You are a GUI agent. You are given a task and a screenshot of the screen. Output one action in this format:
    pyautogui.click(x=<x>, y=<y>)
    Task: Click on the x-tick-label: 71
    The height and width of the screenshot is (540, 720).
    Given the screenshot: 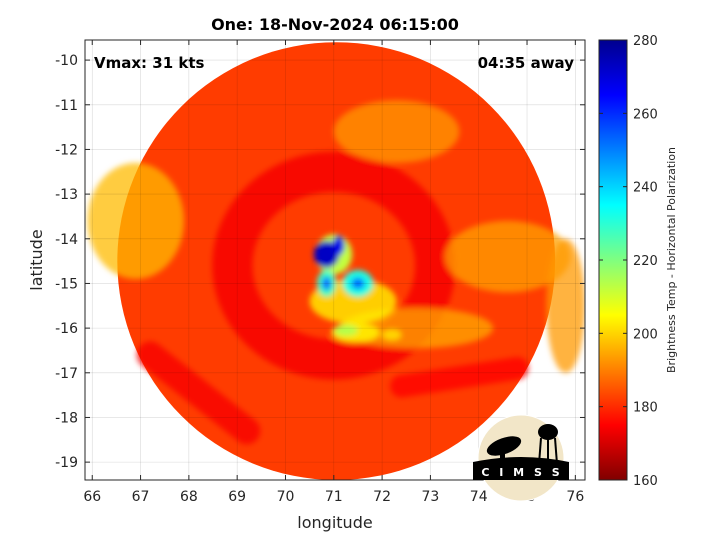 What is the action you would take?
    pyautogui.click(x=334, y=497)
    